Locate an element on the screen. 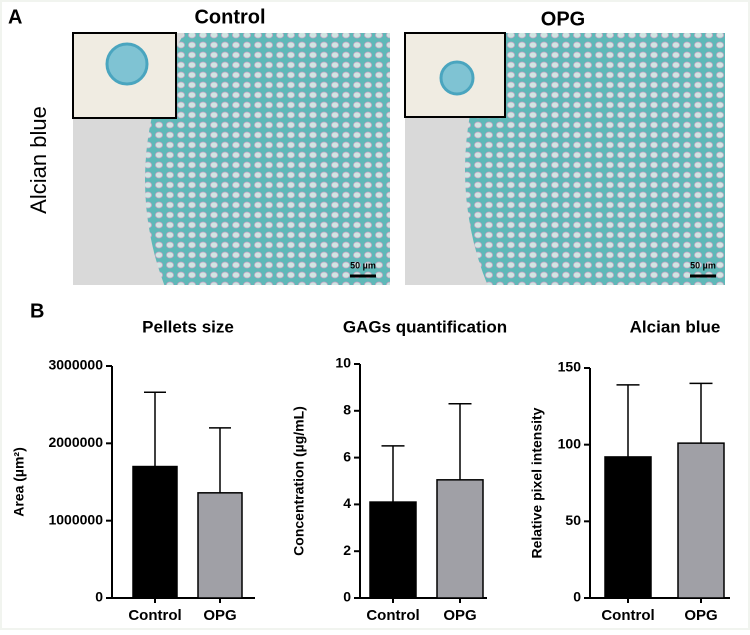 Image resolution: width=750 pixels, height=635 pixels. y-tick-label: 2000000 is located at coordinates (75, 442).